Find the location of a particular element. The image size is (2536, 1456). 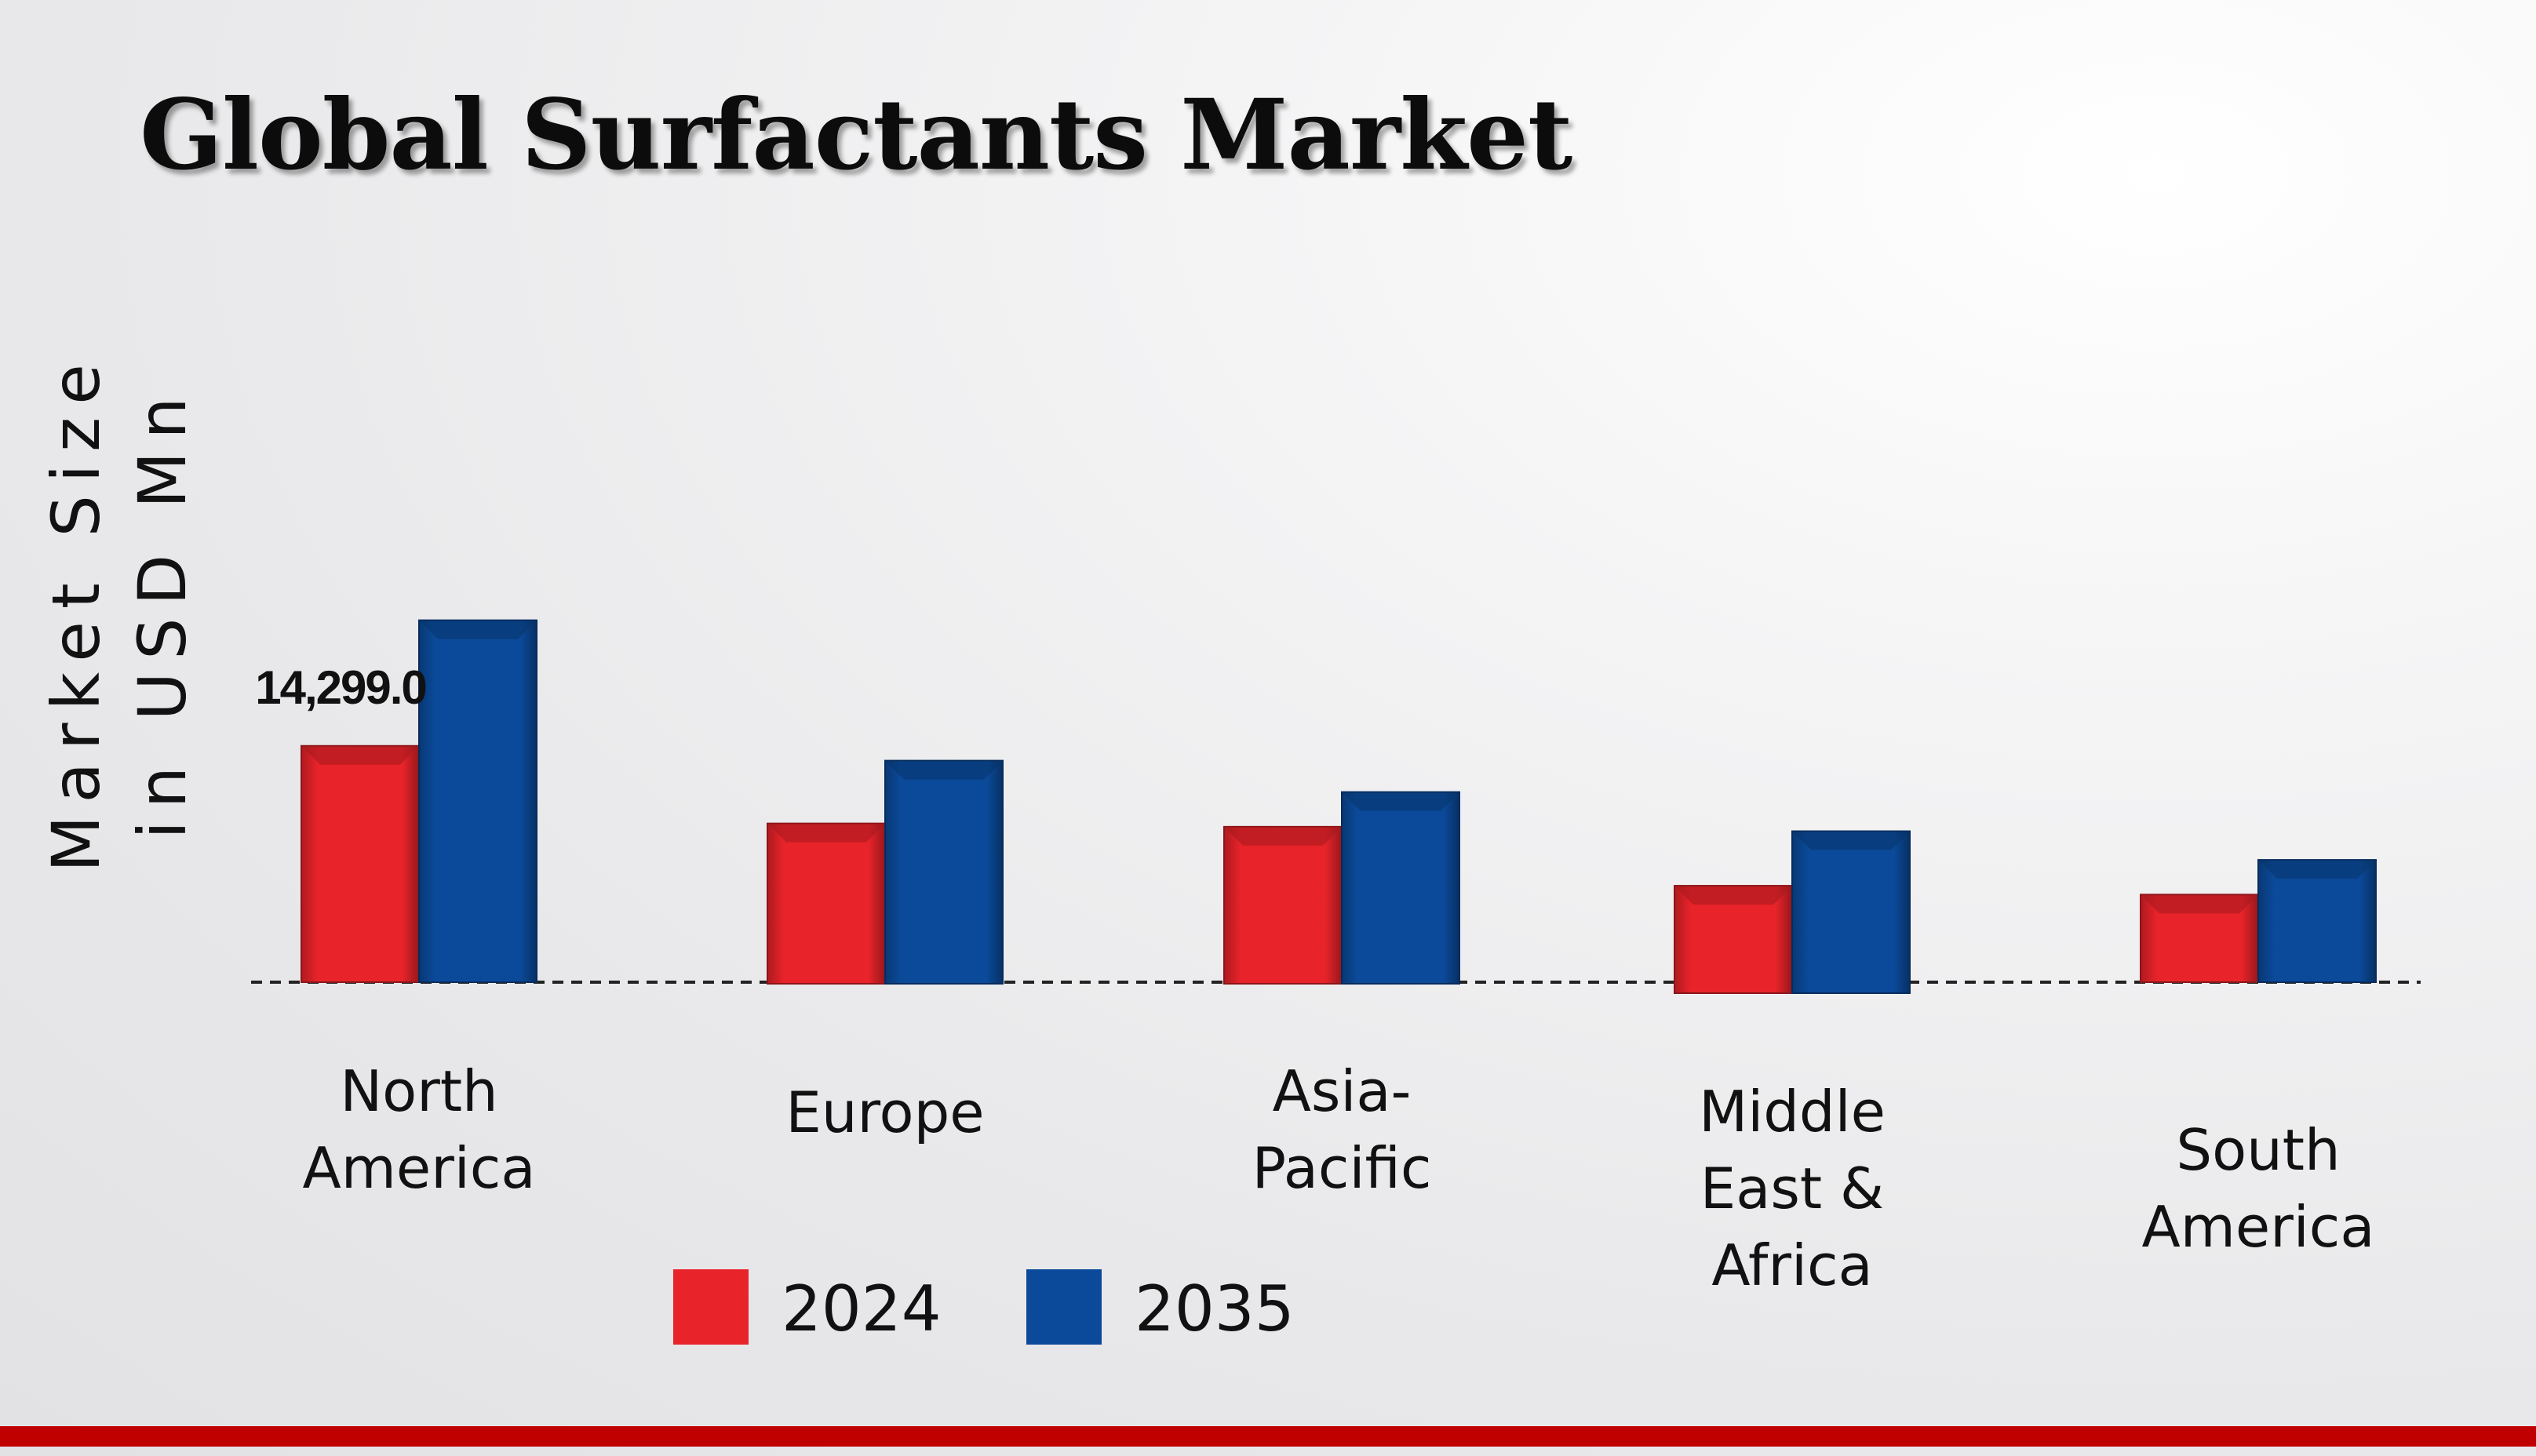

legend: 2024 2035 is located at coordinates (984, 1307).